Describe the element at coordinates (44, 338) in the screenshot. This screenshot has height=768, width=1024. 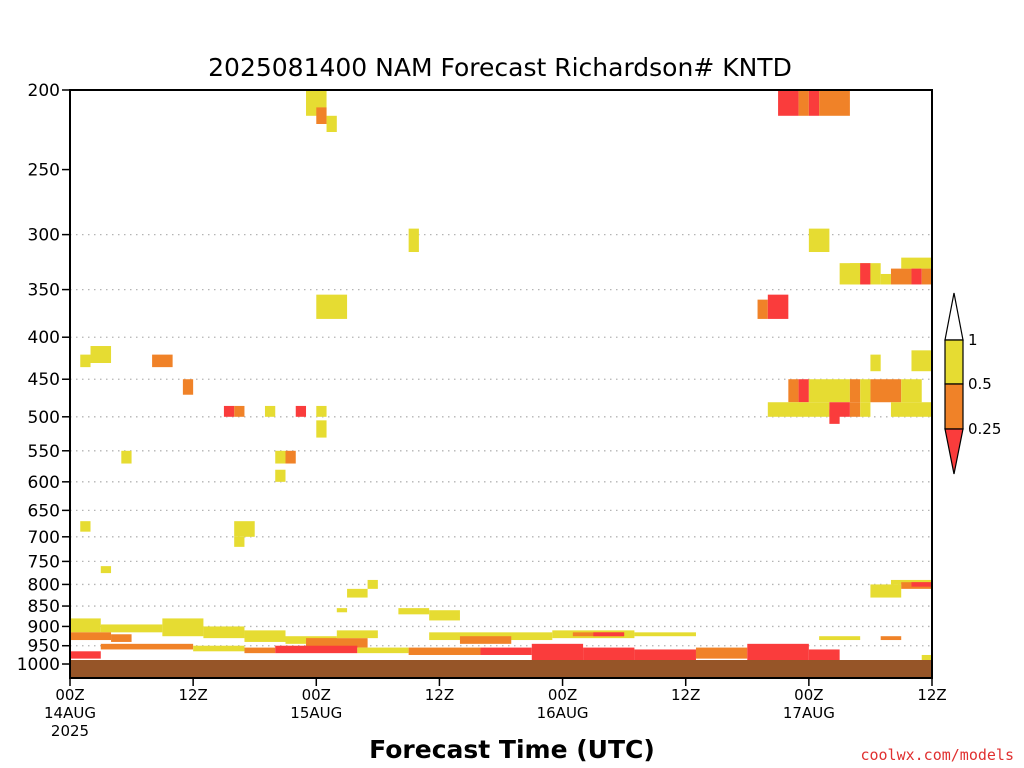
I see `y-tick-label: 400` at that location.